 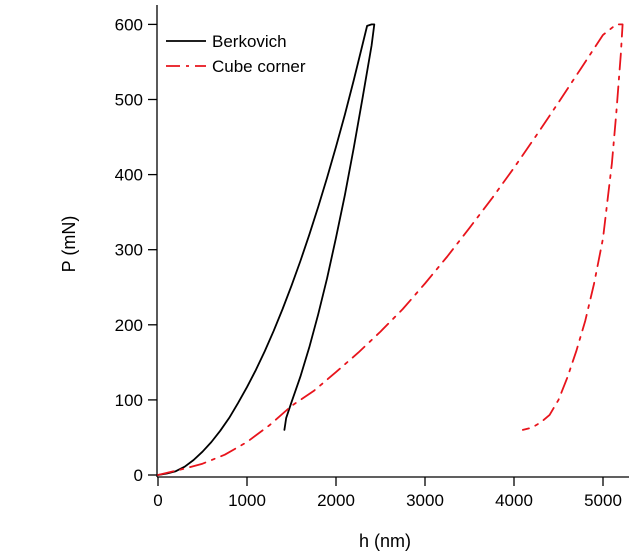 I want to click on y-axis-title: P (mN), so click(x=69, y=244).